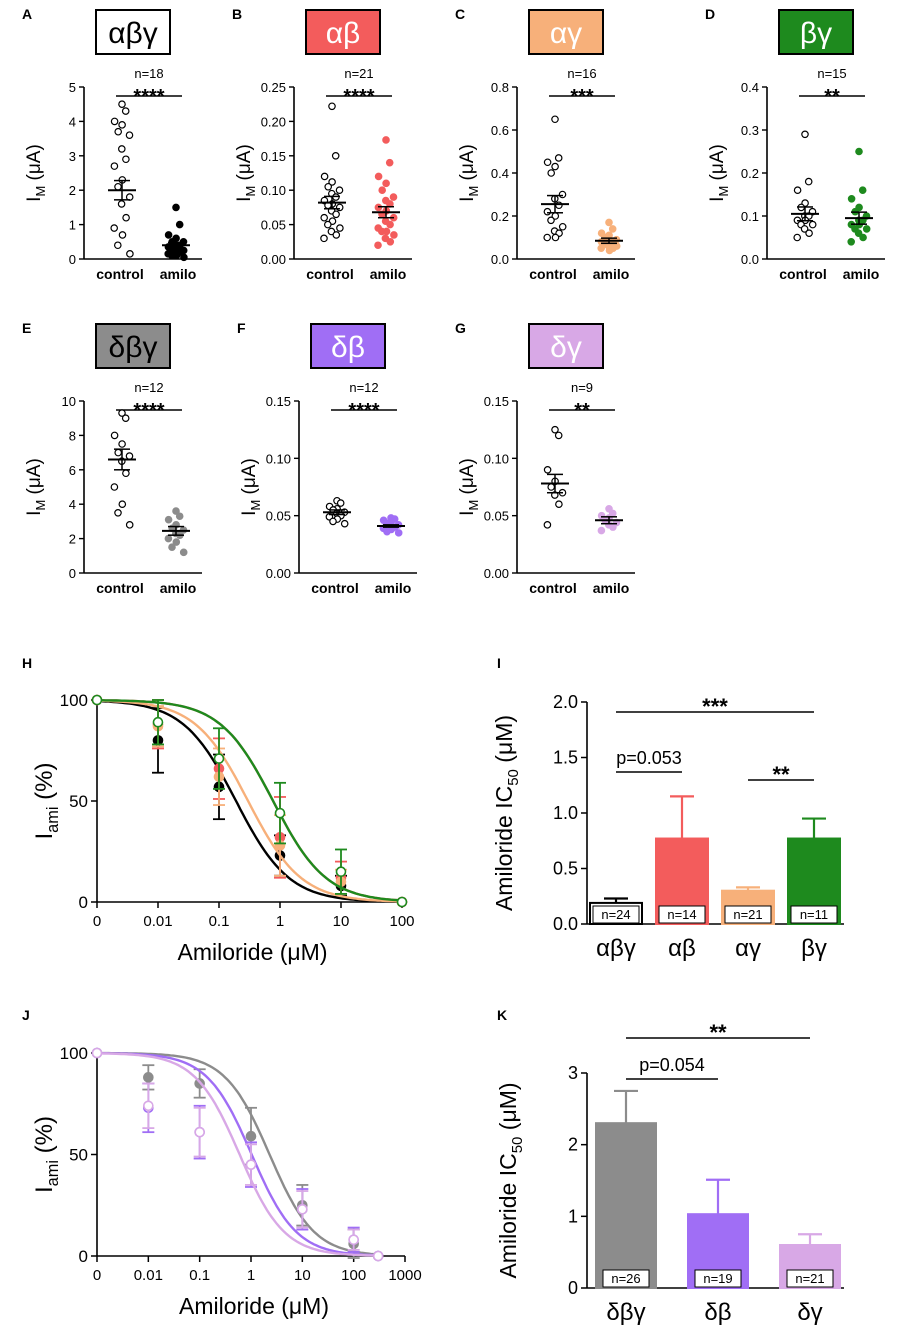 The height and width of the screenshot is (1334, 924). Describe the element at coordinates (273, 121) in the screenshot. I see `y-tick-label: 0.20` at that location.